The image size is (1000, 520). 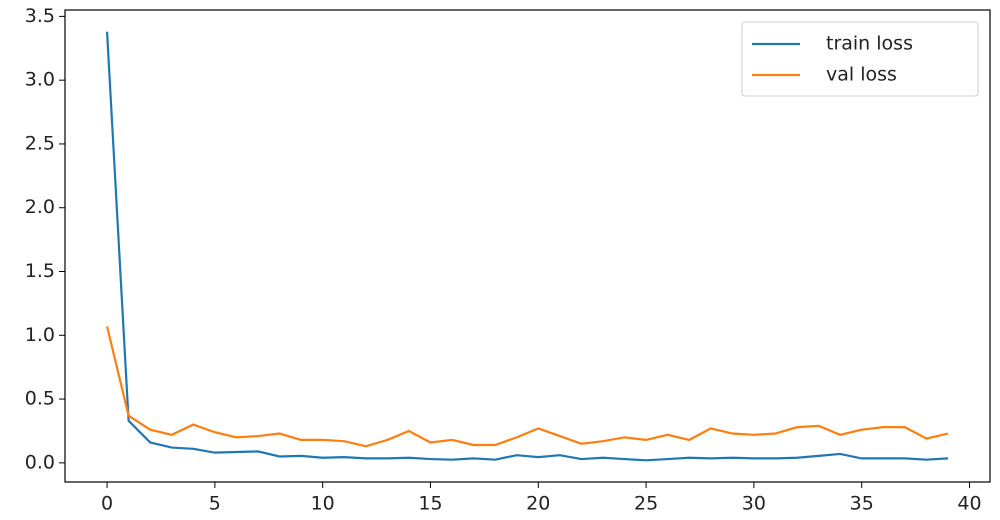 I want to click on x-tick-label: 40, so click(x=969, y=504).